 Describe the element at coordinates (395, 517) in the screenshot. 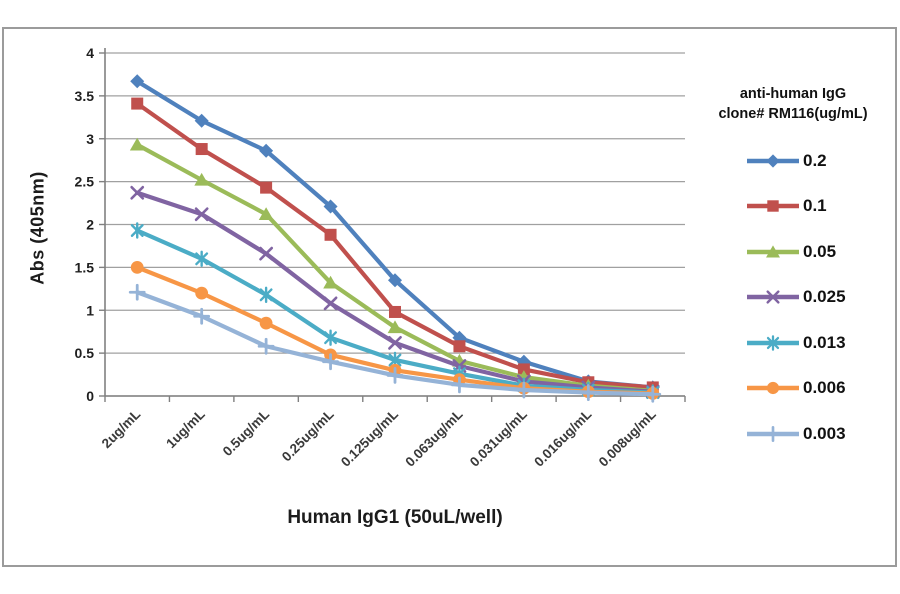

I see `x-axis-title: Human IgG1 (50uL/well)` at that location.